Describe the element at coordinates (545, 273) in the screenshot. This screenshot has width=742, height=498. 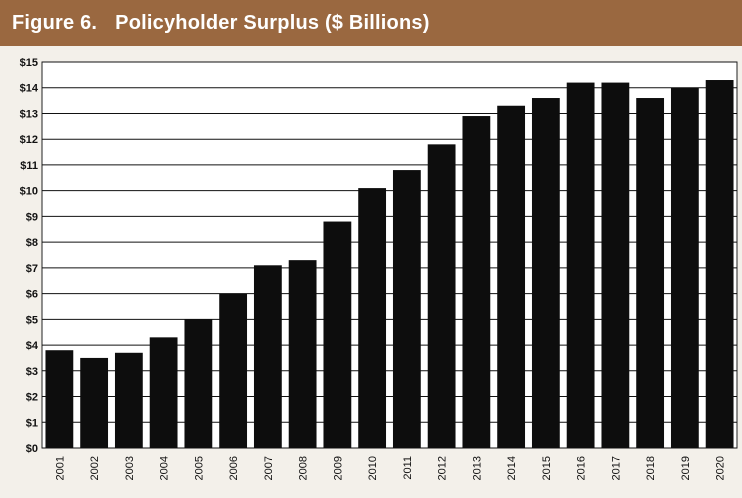
I see `bar-2015` at that location.